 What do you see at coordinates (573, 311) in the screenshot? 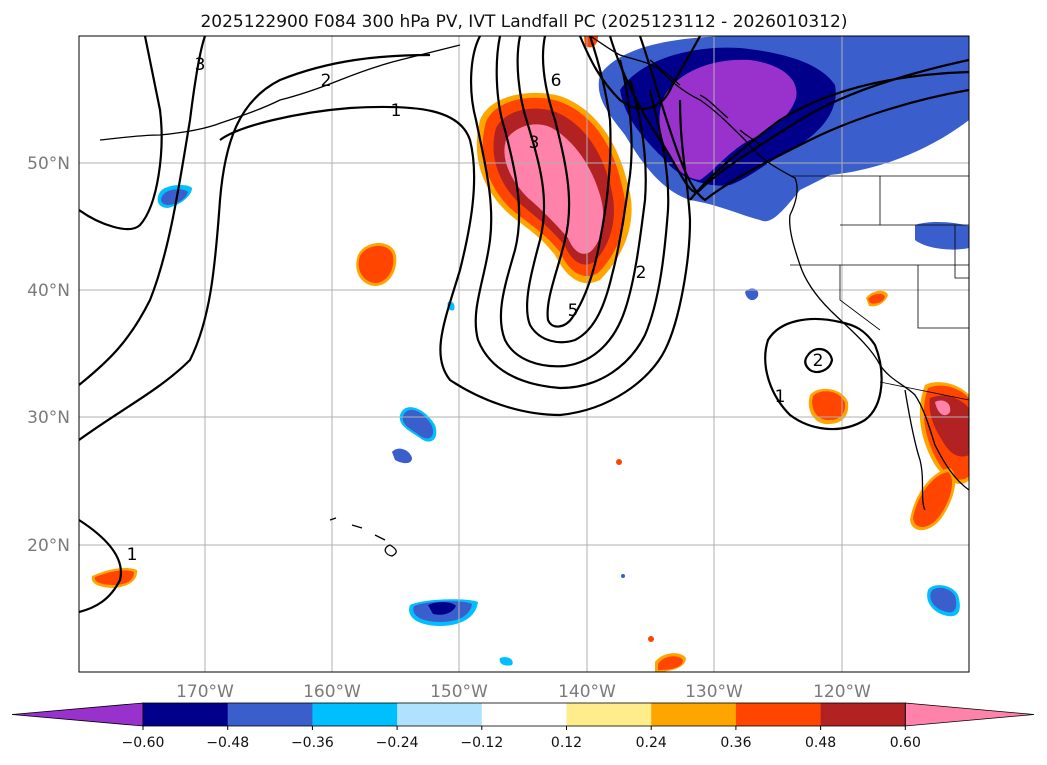
I see `contour-label-5: 5` at bounding box center [573, 311].